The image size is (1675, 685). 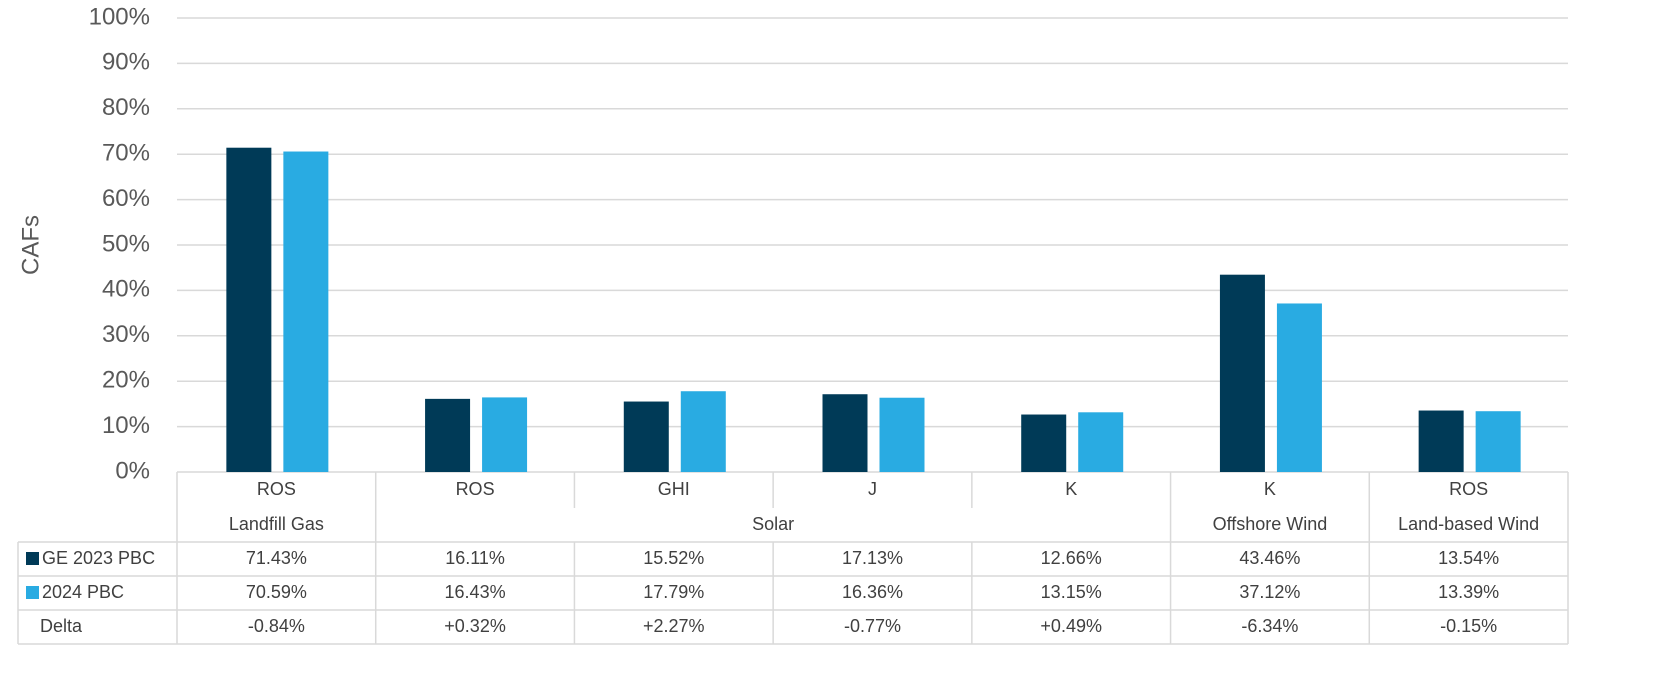 What do you see at coordinates (673, 558) in the screenshot?
I see `table-value: 15.52%` at bounding box center [673, 558].